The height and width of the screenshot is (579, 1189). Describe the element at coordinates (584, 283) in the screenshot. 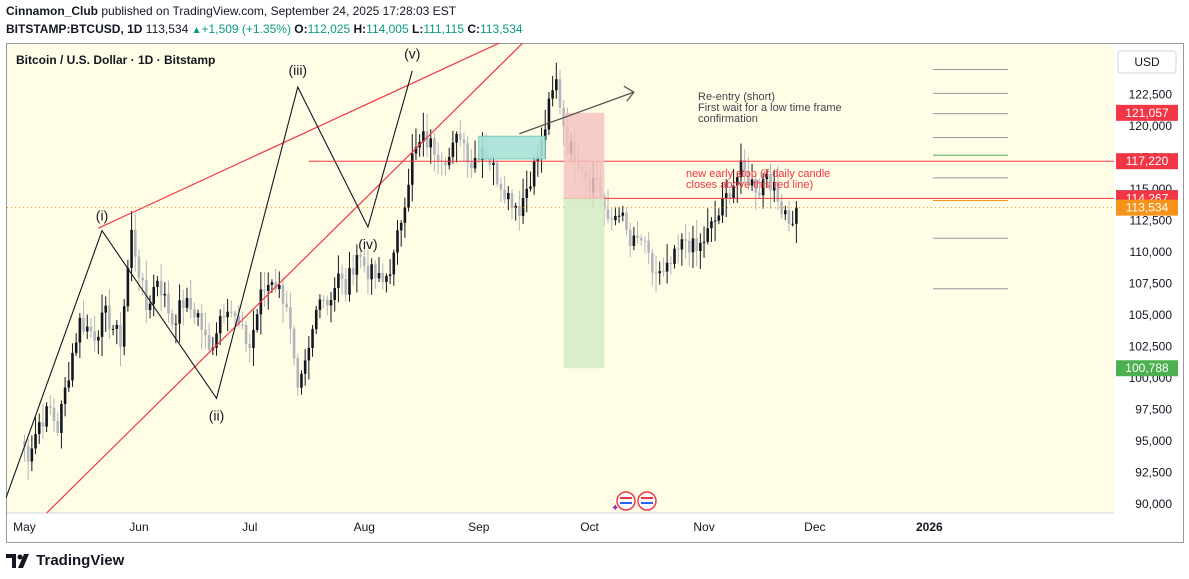

I see `take-profit-zone` at that location.